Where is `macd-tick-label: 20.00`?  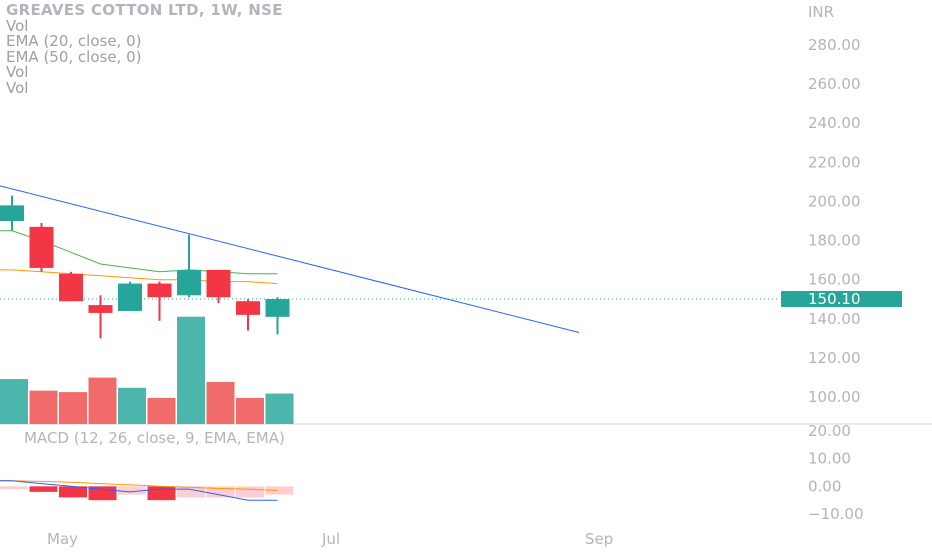
macd-tick-label: 20.00 is located at coordinates (829, 431).